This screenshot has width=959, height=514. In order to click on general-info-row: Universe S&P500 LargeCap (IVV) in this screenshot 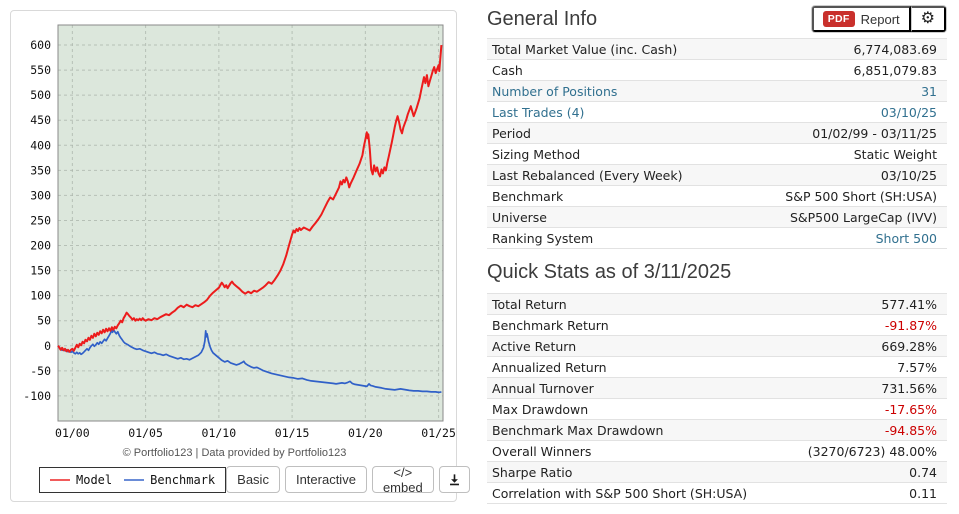, I will do `click(717, 217)`.